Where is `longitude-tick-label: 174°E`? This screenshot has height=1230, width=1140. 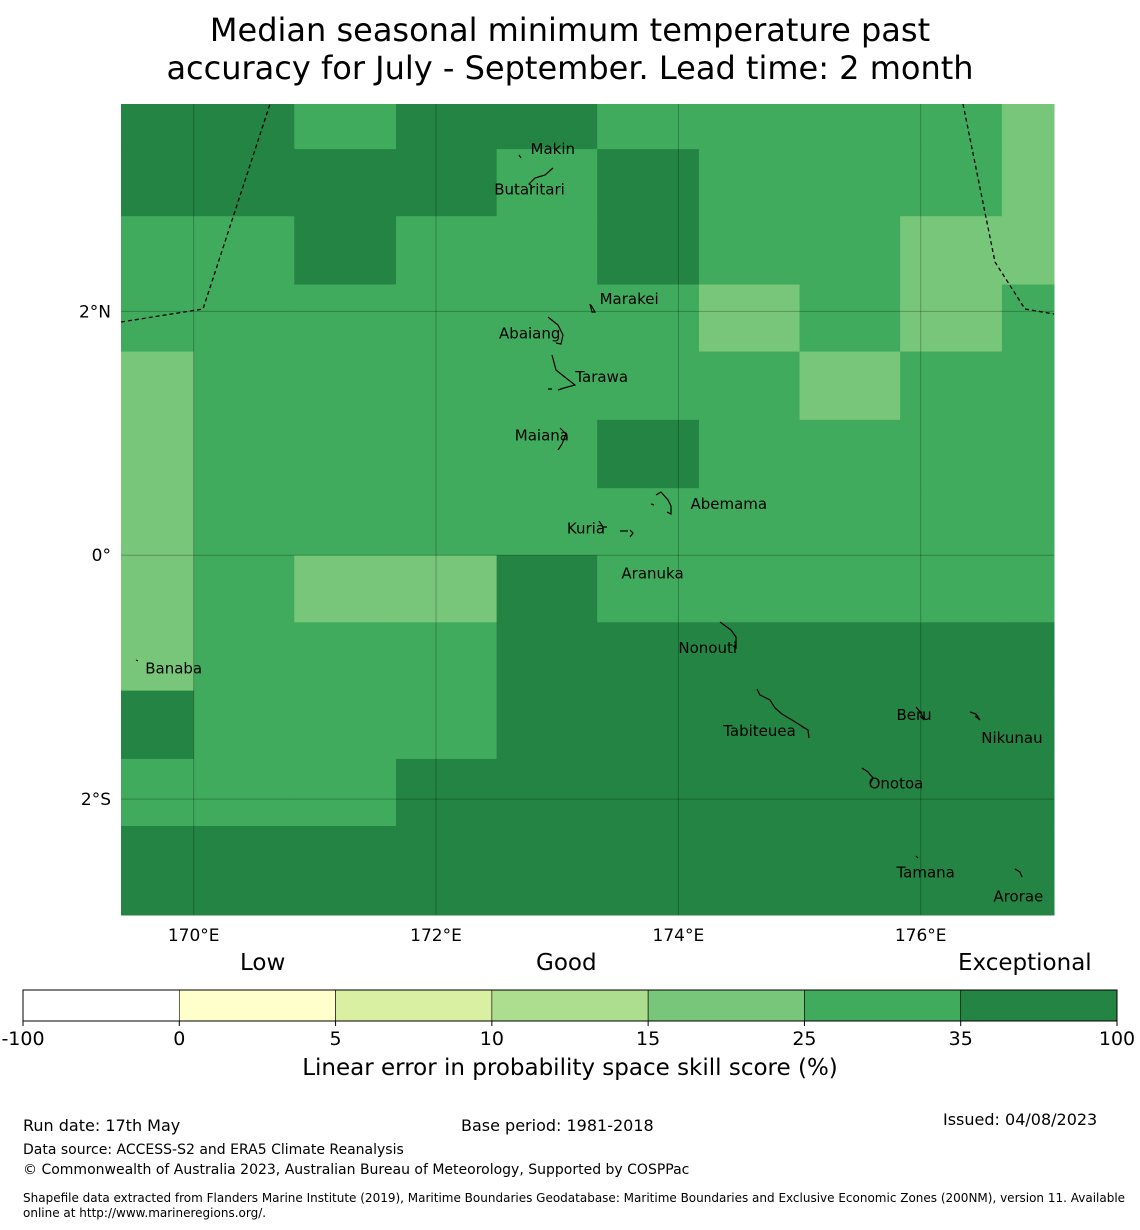
longitude-tick-label: 174°E is located at coordinates (679, 936).